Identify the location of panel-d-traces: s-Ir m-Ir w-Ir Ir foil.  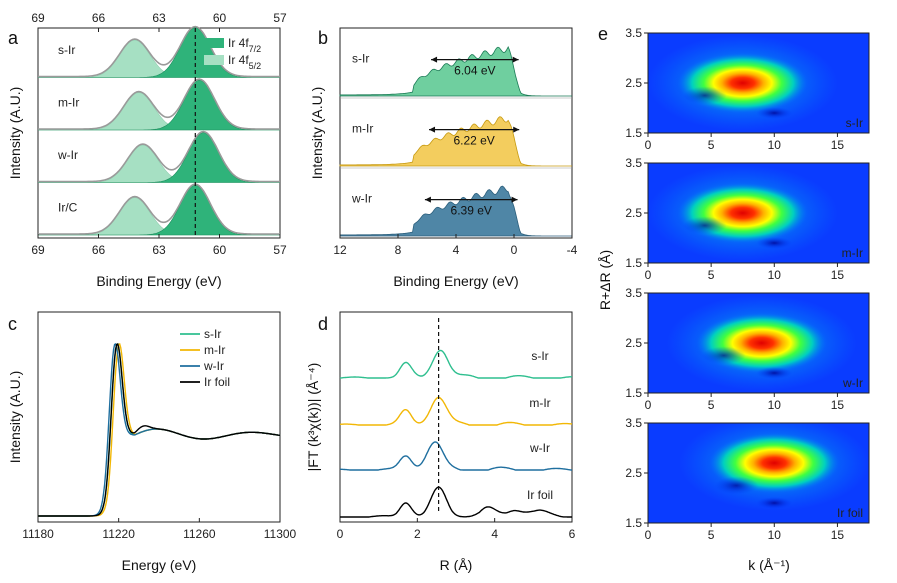
(456, 418).